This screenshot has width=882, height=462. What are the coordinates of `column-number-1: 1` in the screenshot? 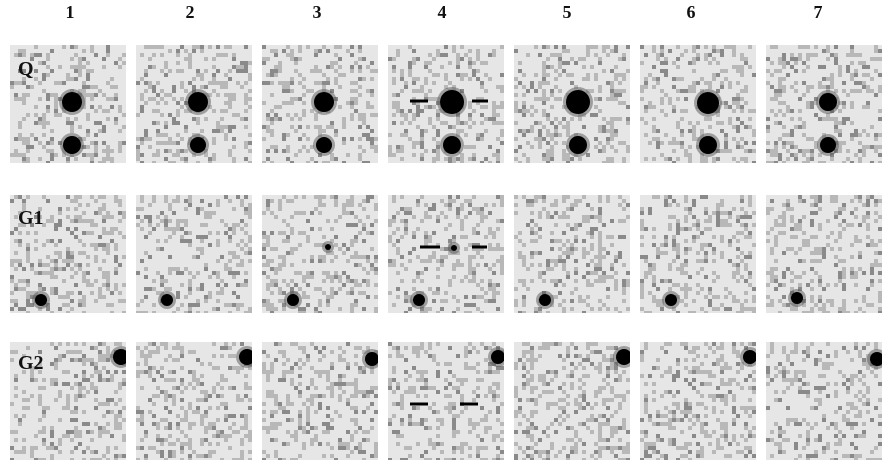 It's located at (70, 12).